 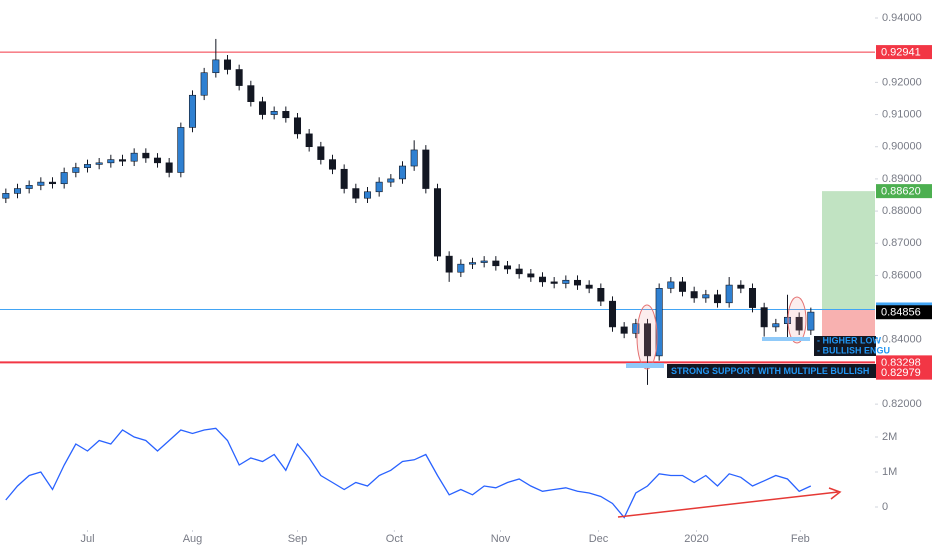 What do you see at coordinates (901, 373) in the screenshot?
I see `price-tag-label: 0.82979` at bounding box center [901, 373].